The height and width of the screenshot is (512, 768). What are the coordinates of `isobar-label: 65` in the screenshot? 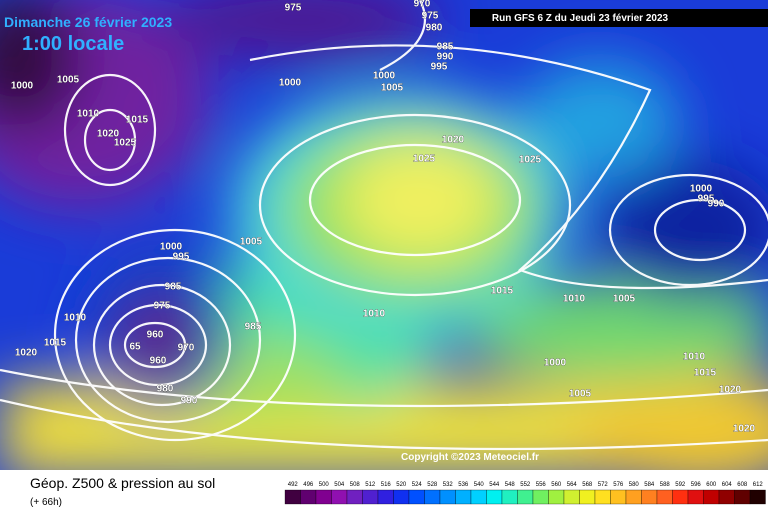 It's located at (135, 347).